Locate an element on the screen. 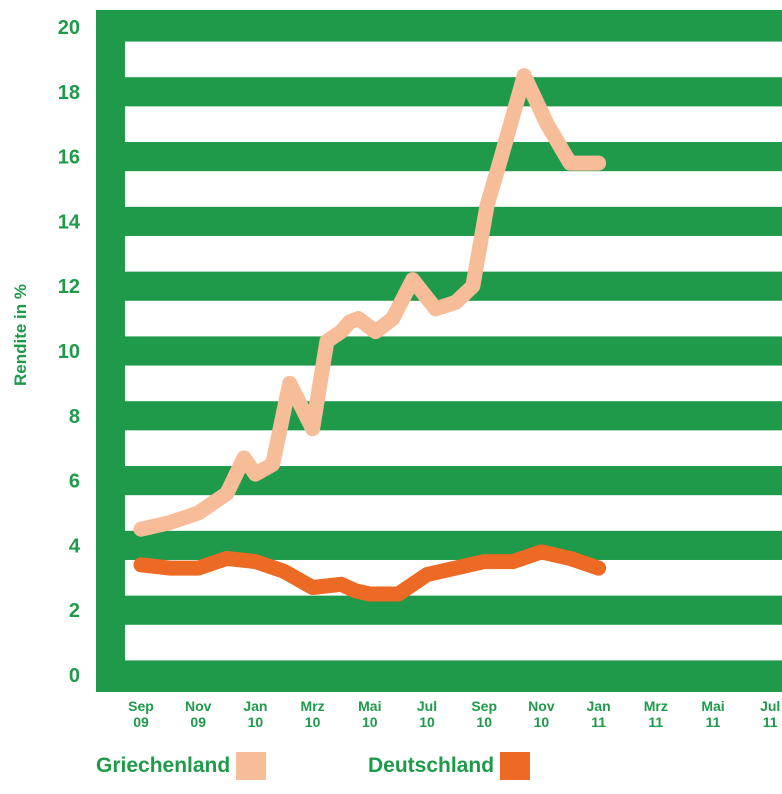 The image size is (782, 794). y-tick-label: 4 is located at coordinates (75, 546).